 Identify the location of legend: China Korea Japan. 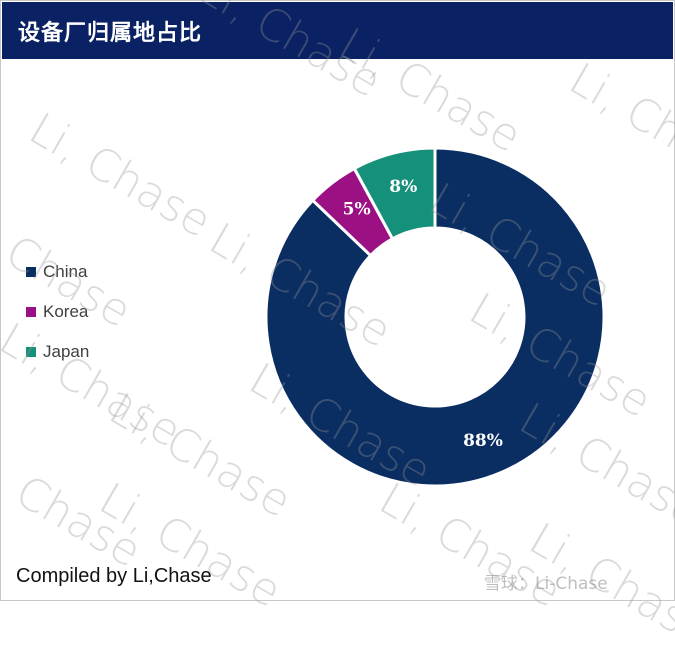
(57, 312).